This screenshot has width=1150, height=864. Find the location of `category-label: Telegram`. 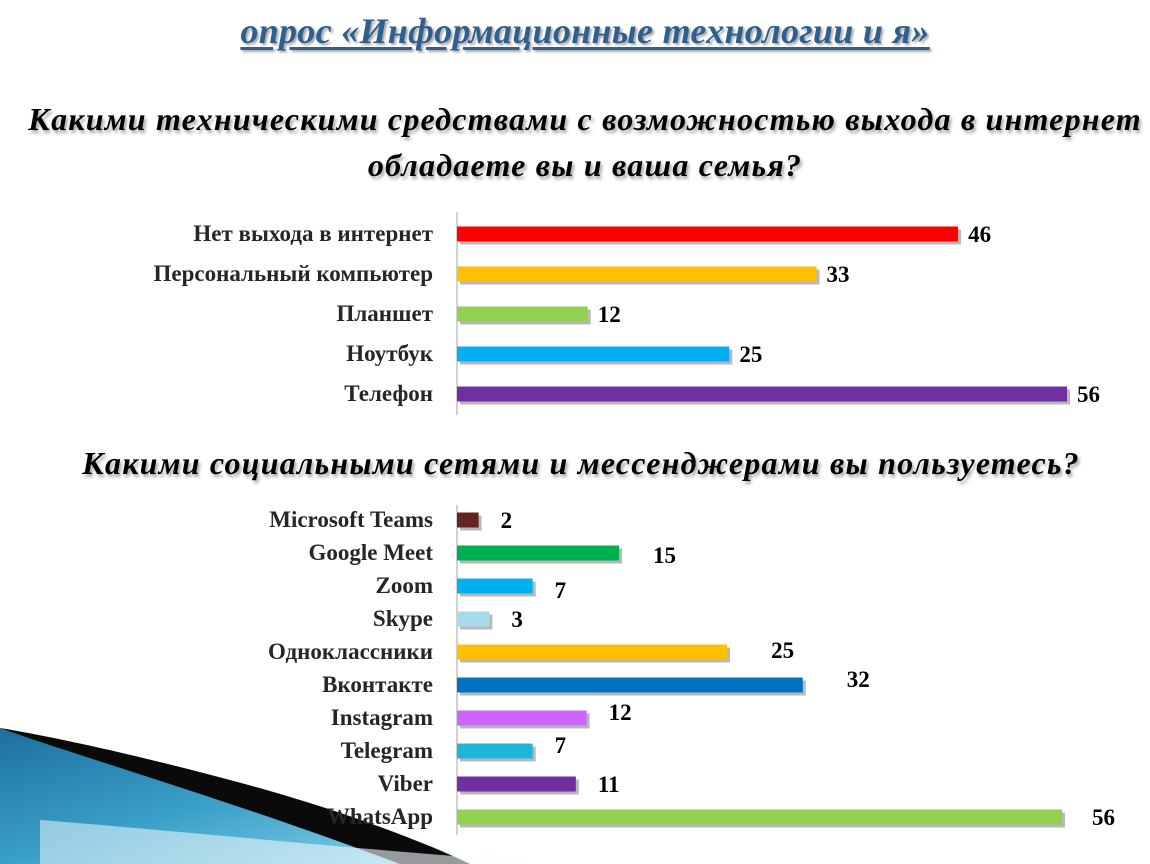

category-label: Telegram is located at coordinates (387, 750).